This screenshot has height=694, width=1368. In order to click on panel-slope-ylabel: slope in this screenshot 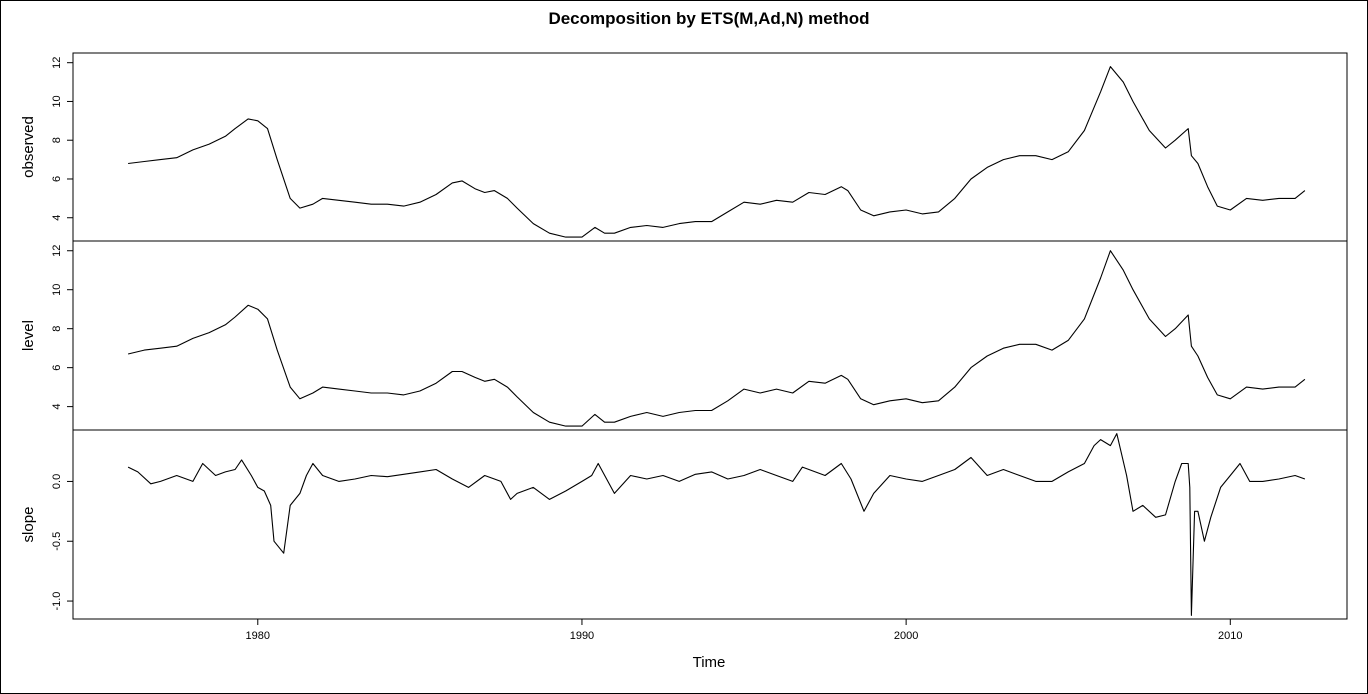, I will do `click(28, 525)`.